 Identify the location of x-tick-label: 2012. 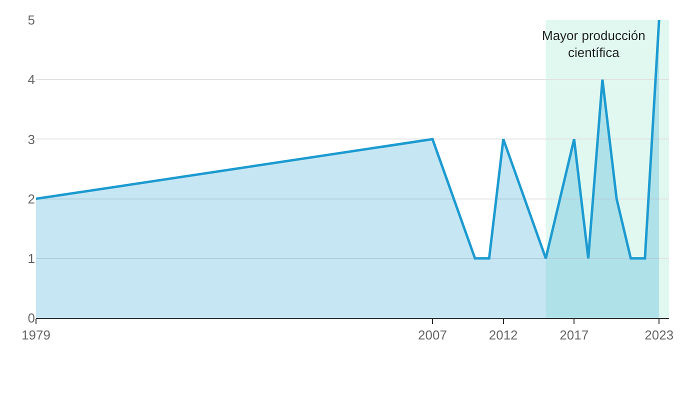
(503, 335).